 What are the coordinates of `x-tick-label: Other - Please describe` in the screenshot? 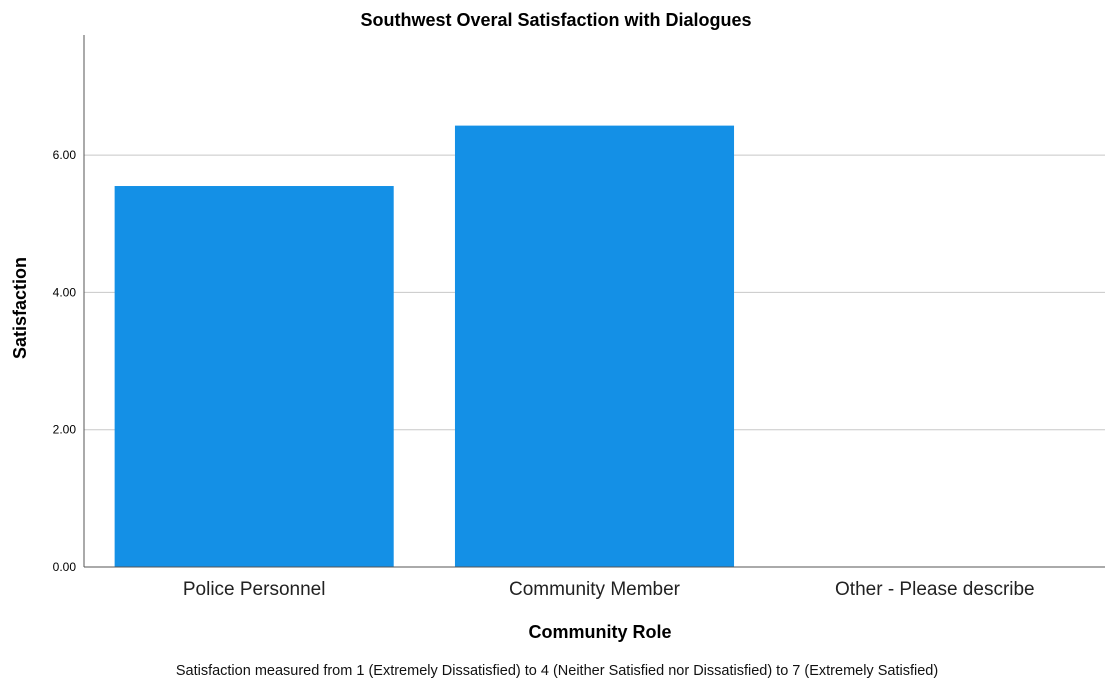 It's located at (935, 589).